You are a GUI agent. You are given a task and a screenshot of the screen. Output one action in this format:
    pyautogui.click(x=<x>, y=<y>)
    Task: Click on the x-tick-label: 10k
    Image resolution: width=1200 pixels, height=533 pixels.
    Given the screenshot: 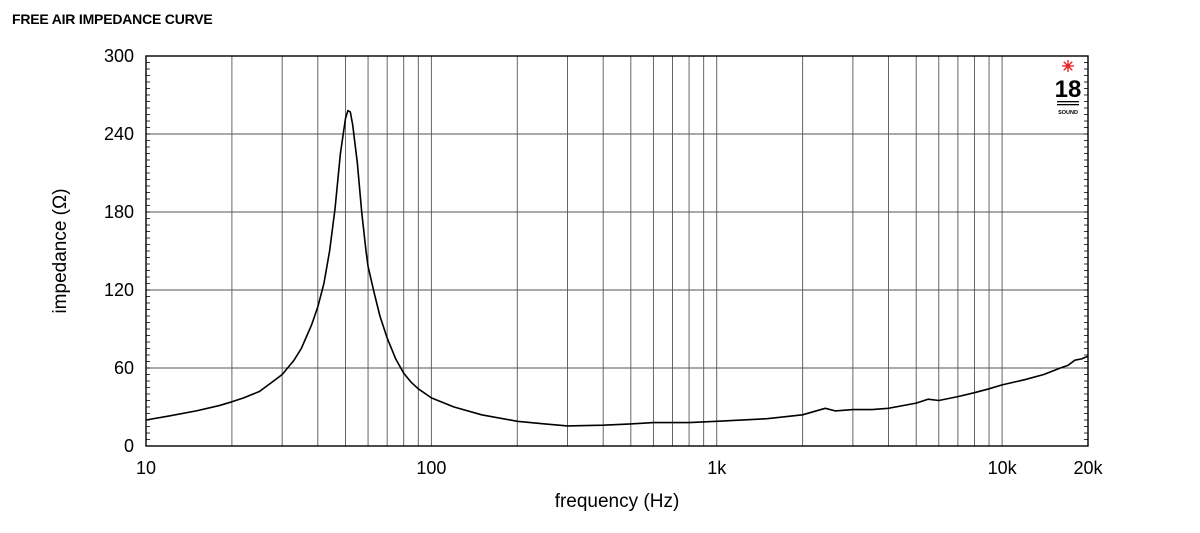 What is the action you would take?
    pyautogui.click(x=1003, y=468)
    